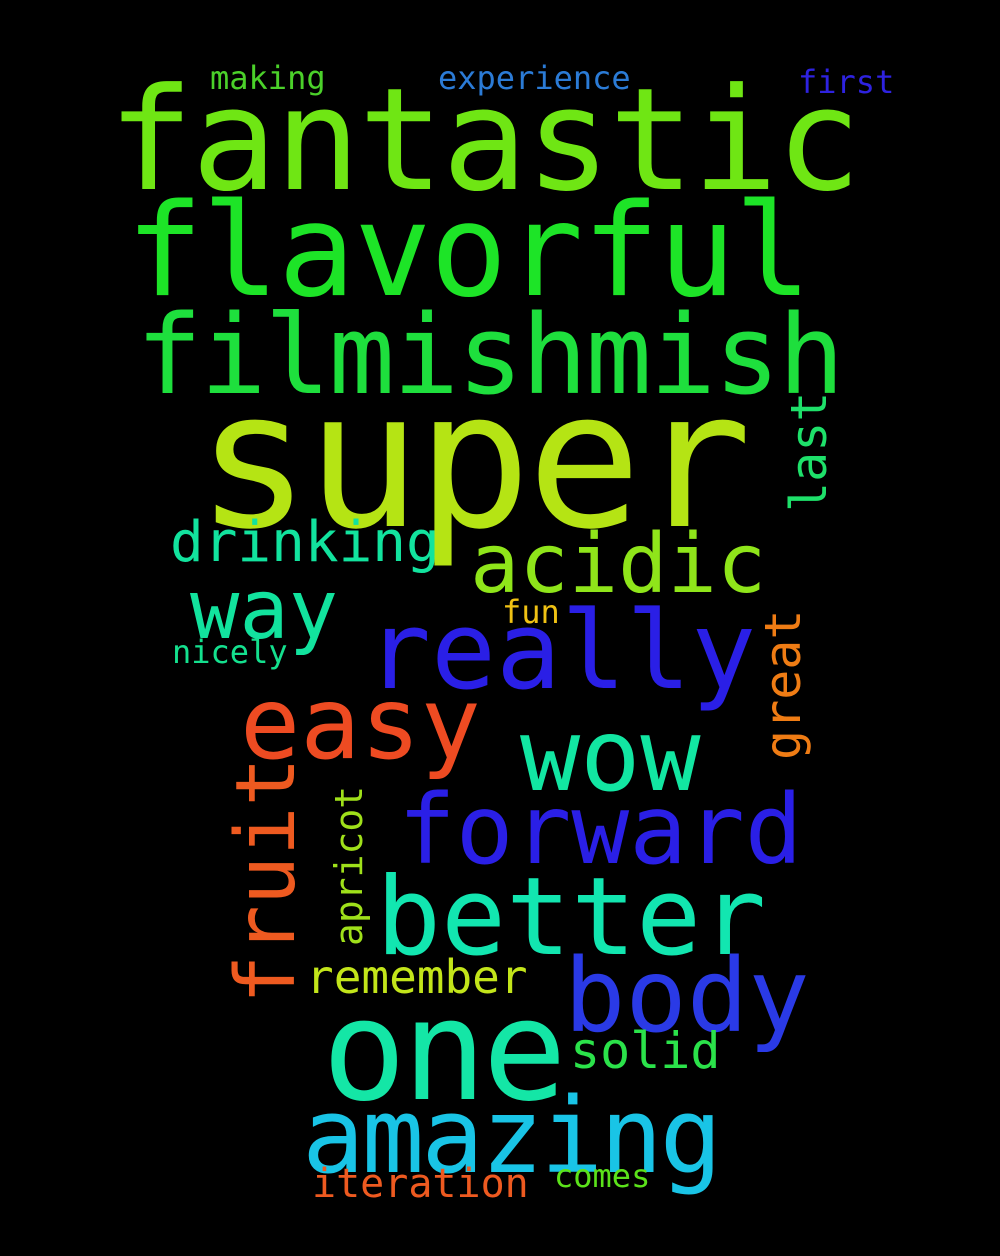 The image size is (1000, 1256). What do you see at coordinates (417, 977) in the screenshot?
I see `word-remember: remember` at bounding box center [417, 977].